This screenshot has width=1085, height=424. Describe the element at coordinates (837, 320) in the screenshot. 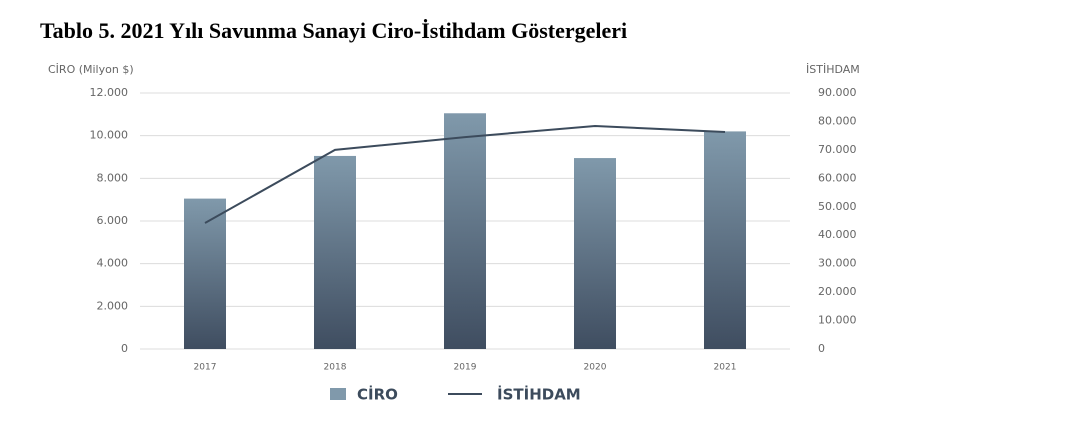

I see `y2-tick-label: 10.000` at that location.